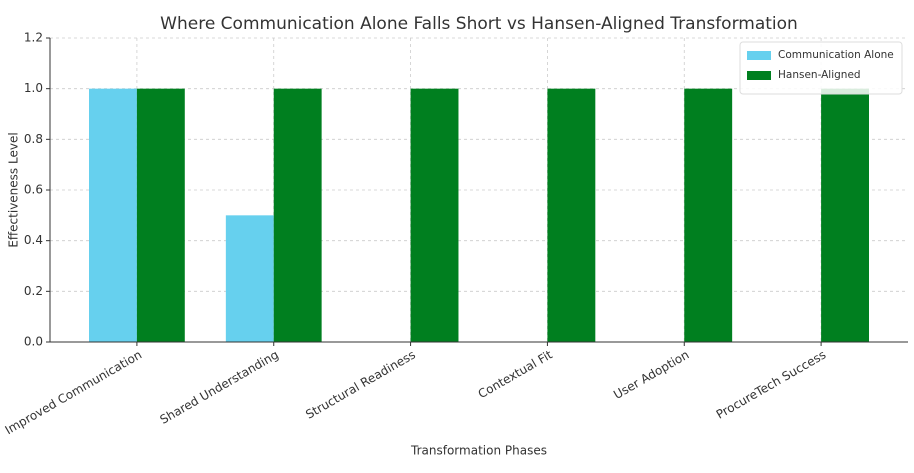 This screenshot has width=914, height=473. I want to click on y-tick-label: 0.6, so click(33, 190).